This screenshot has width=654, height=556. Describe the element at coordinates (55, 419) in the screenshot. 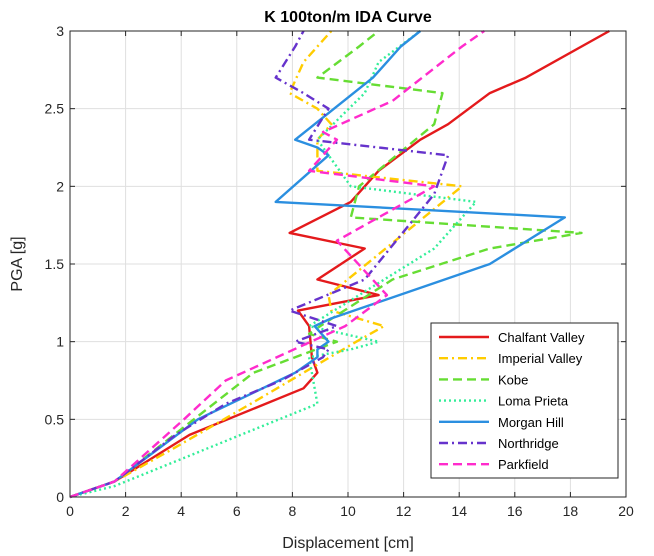

I see `y-tick-label: 0.5` at that location.